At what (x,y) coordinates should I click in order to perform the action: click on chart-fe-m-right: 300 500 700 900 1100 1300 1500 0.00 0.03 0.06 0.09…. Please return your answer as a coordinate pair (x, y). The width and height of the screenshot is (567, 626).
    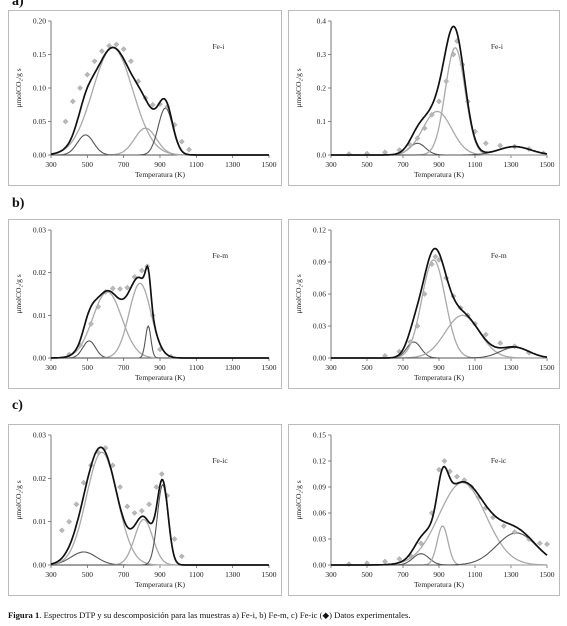
    Looking at the image, I should click on (424, 304).